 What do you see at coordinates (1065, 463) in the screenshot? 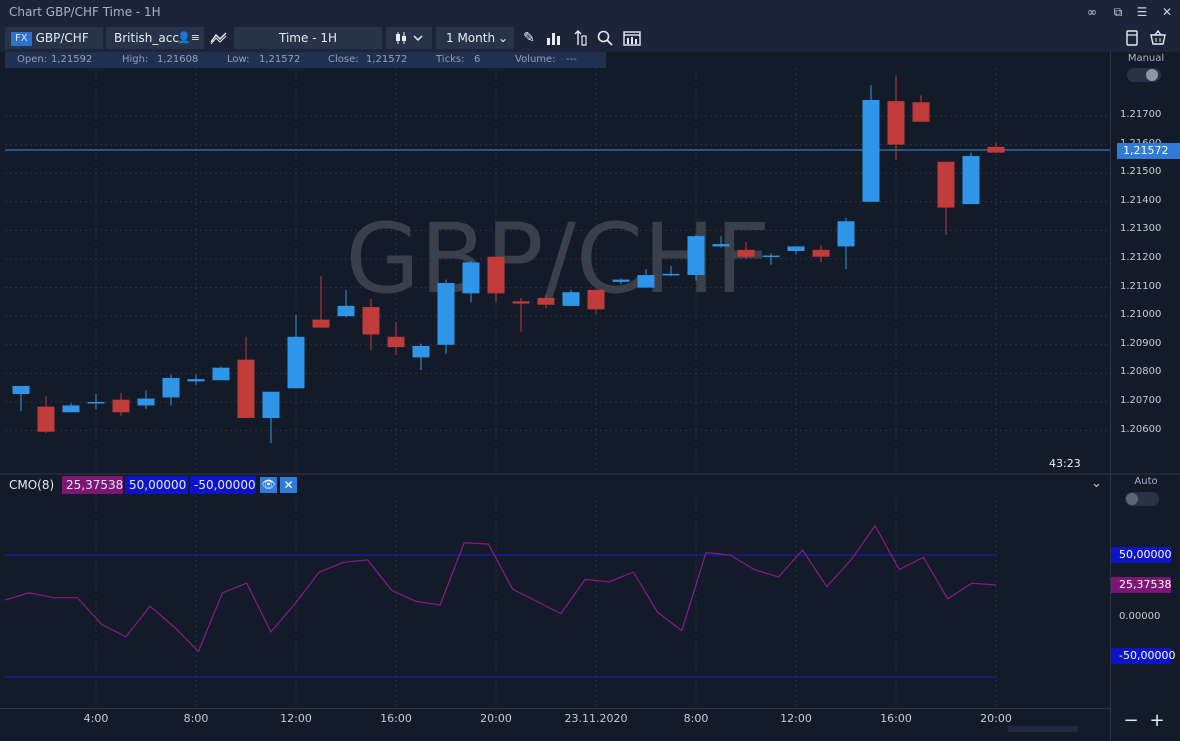
I see `bar-countdown: 43:23` at bounding box center [1065, 463].